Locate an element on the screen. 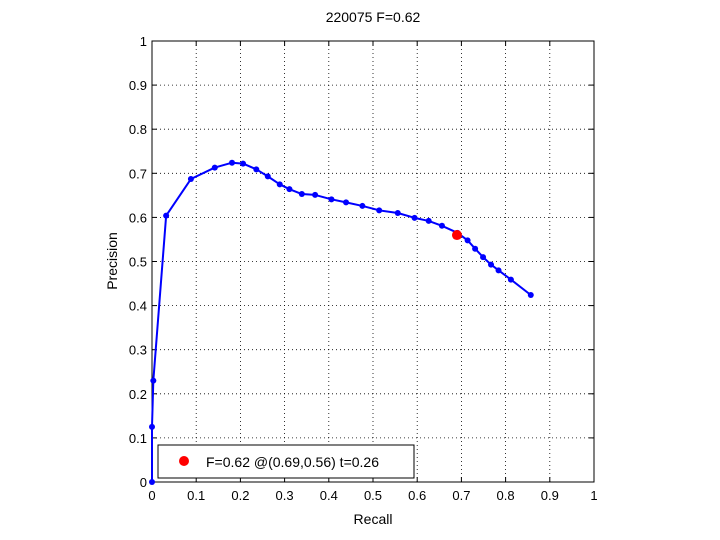 The image size is (720, 540). legend-marker is located at coordinates (184, 461).